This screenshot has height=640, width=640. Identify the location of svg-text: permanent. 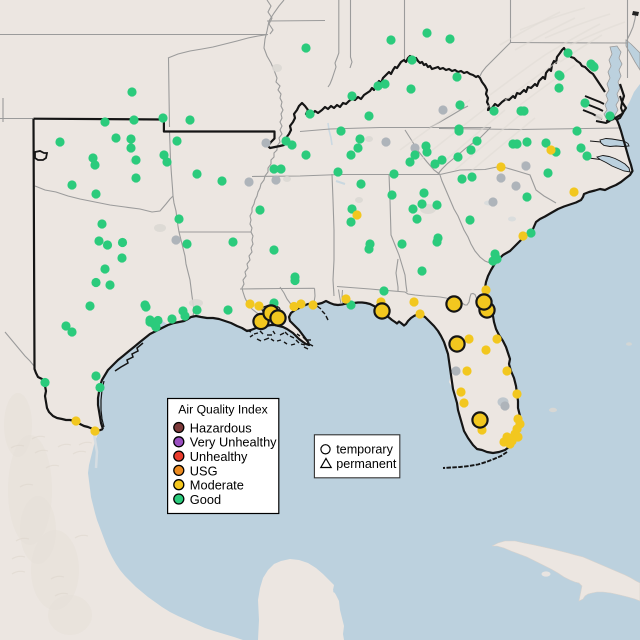
(366, 464).